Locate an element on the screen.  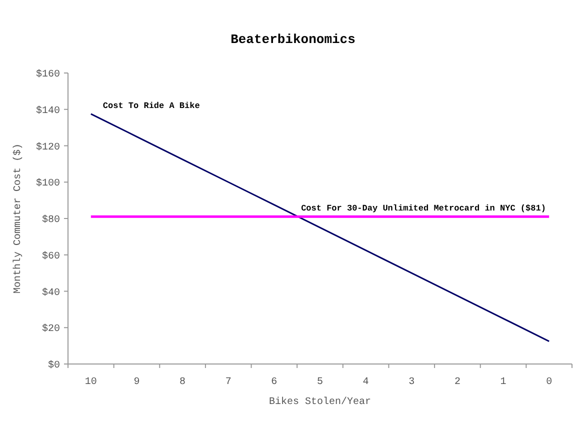
x-tick-label: 7 is located at coordinates (228, 382).